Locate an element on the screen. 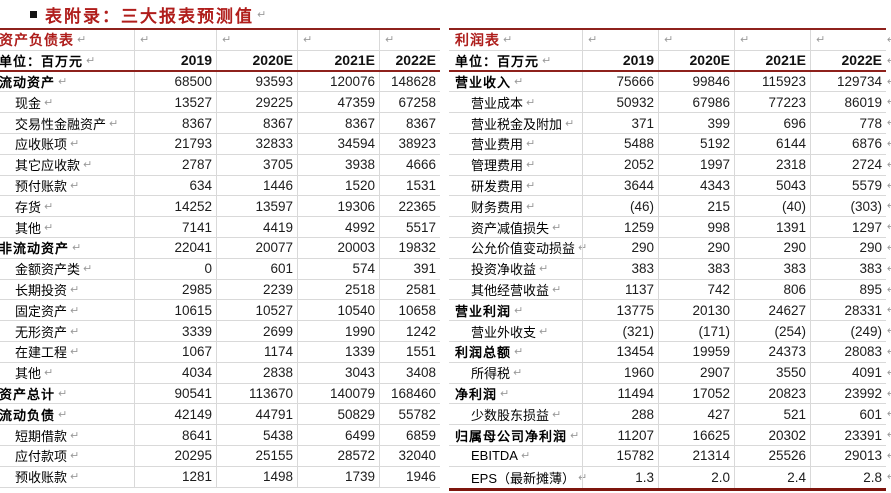 The height and width of the screenshot is (493, 891). cell-value: 5043 is located at coordinates (772, 185).